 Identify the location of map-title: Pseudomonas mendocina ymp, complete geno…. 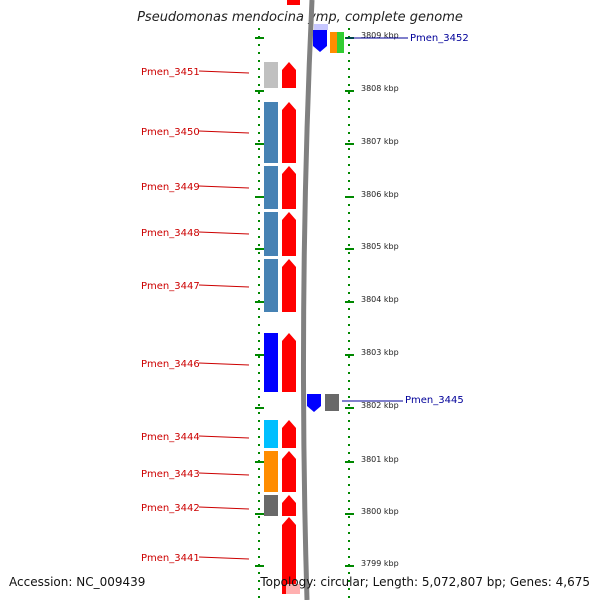
(300, 17).